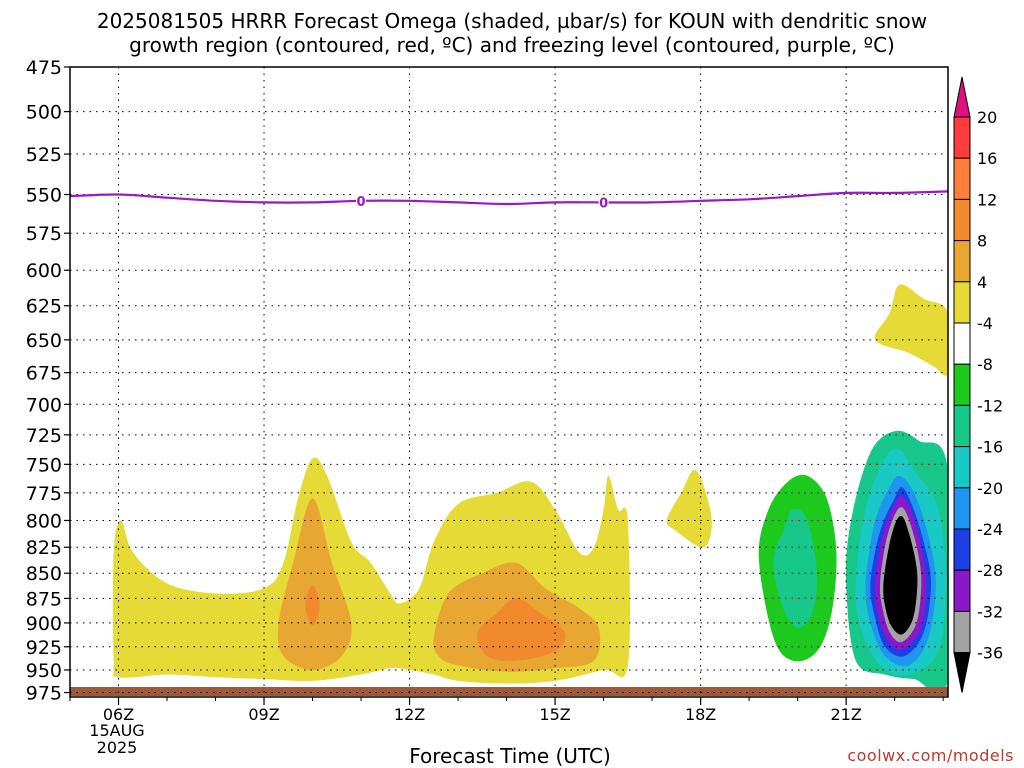 The image size is (1024, 768). Describe the element at coordinates (985, 323) in the screenshot. I see `colorbar-label-5: -4` at that location.